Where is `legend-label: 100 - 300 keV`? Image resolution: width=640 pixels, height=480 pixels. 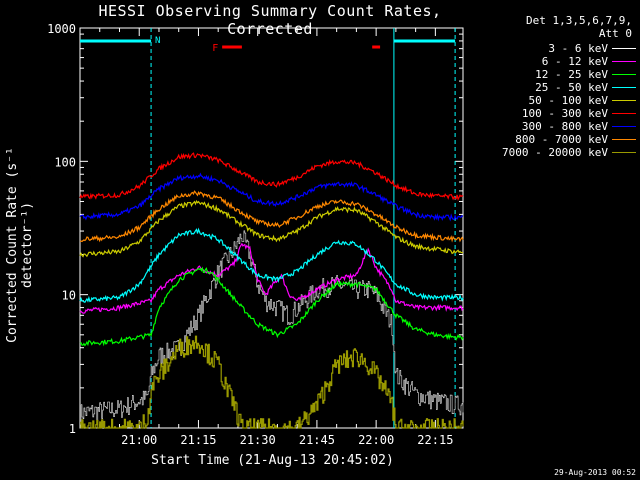
legend-label: 100 - 300 keV is located at coordinates (564, 113).